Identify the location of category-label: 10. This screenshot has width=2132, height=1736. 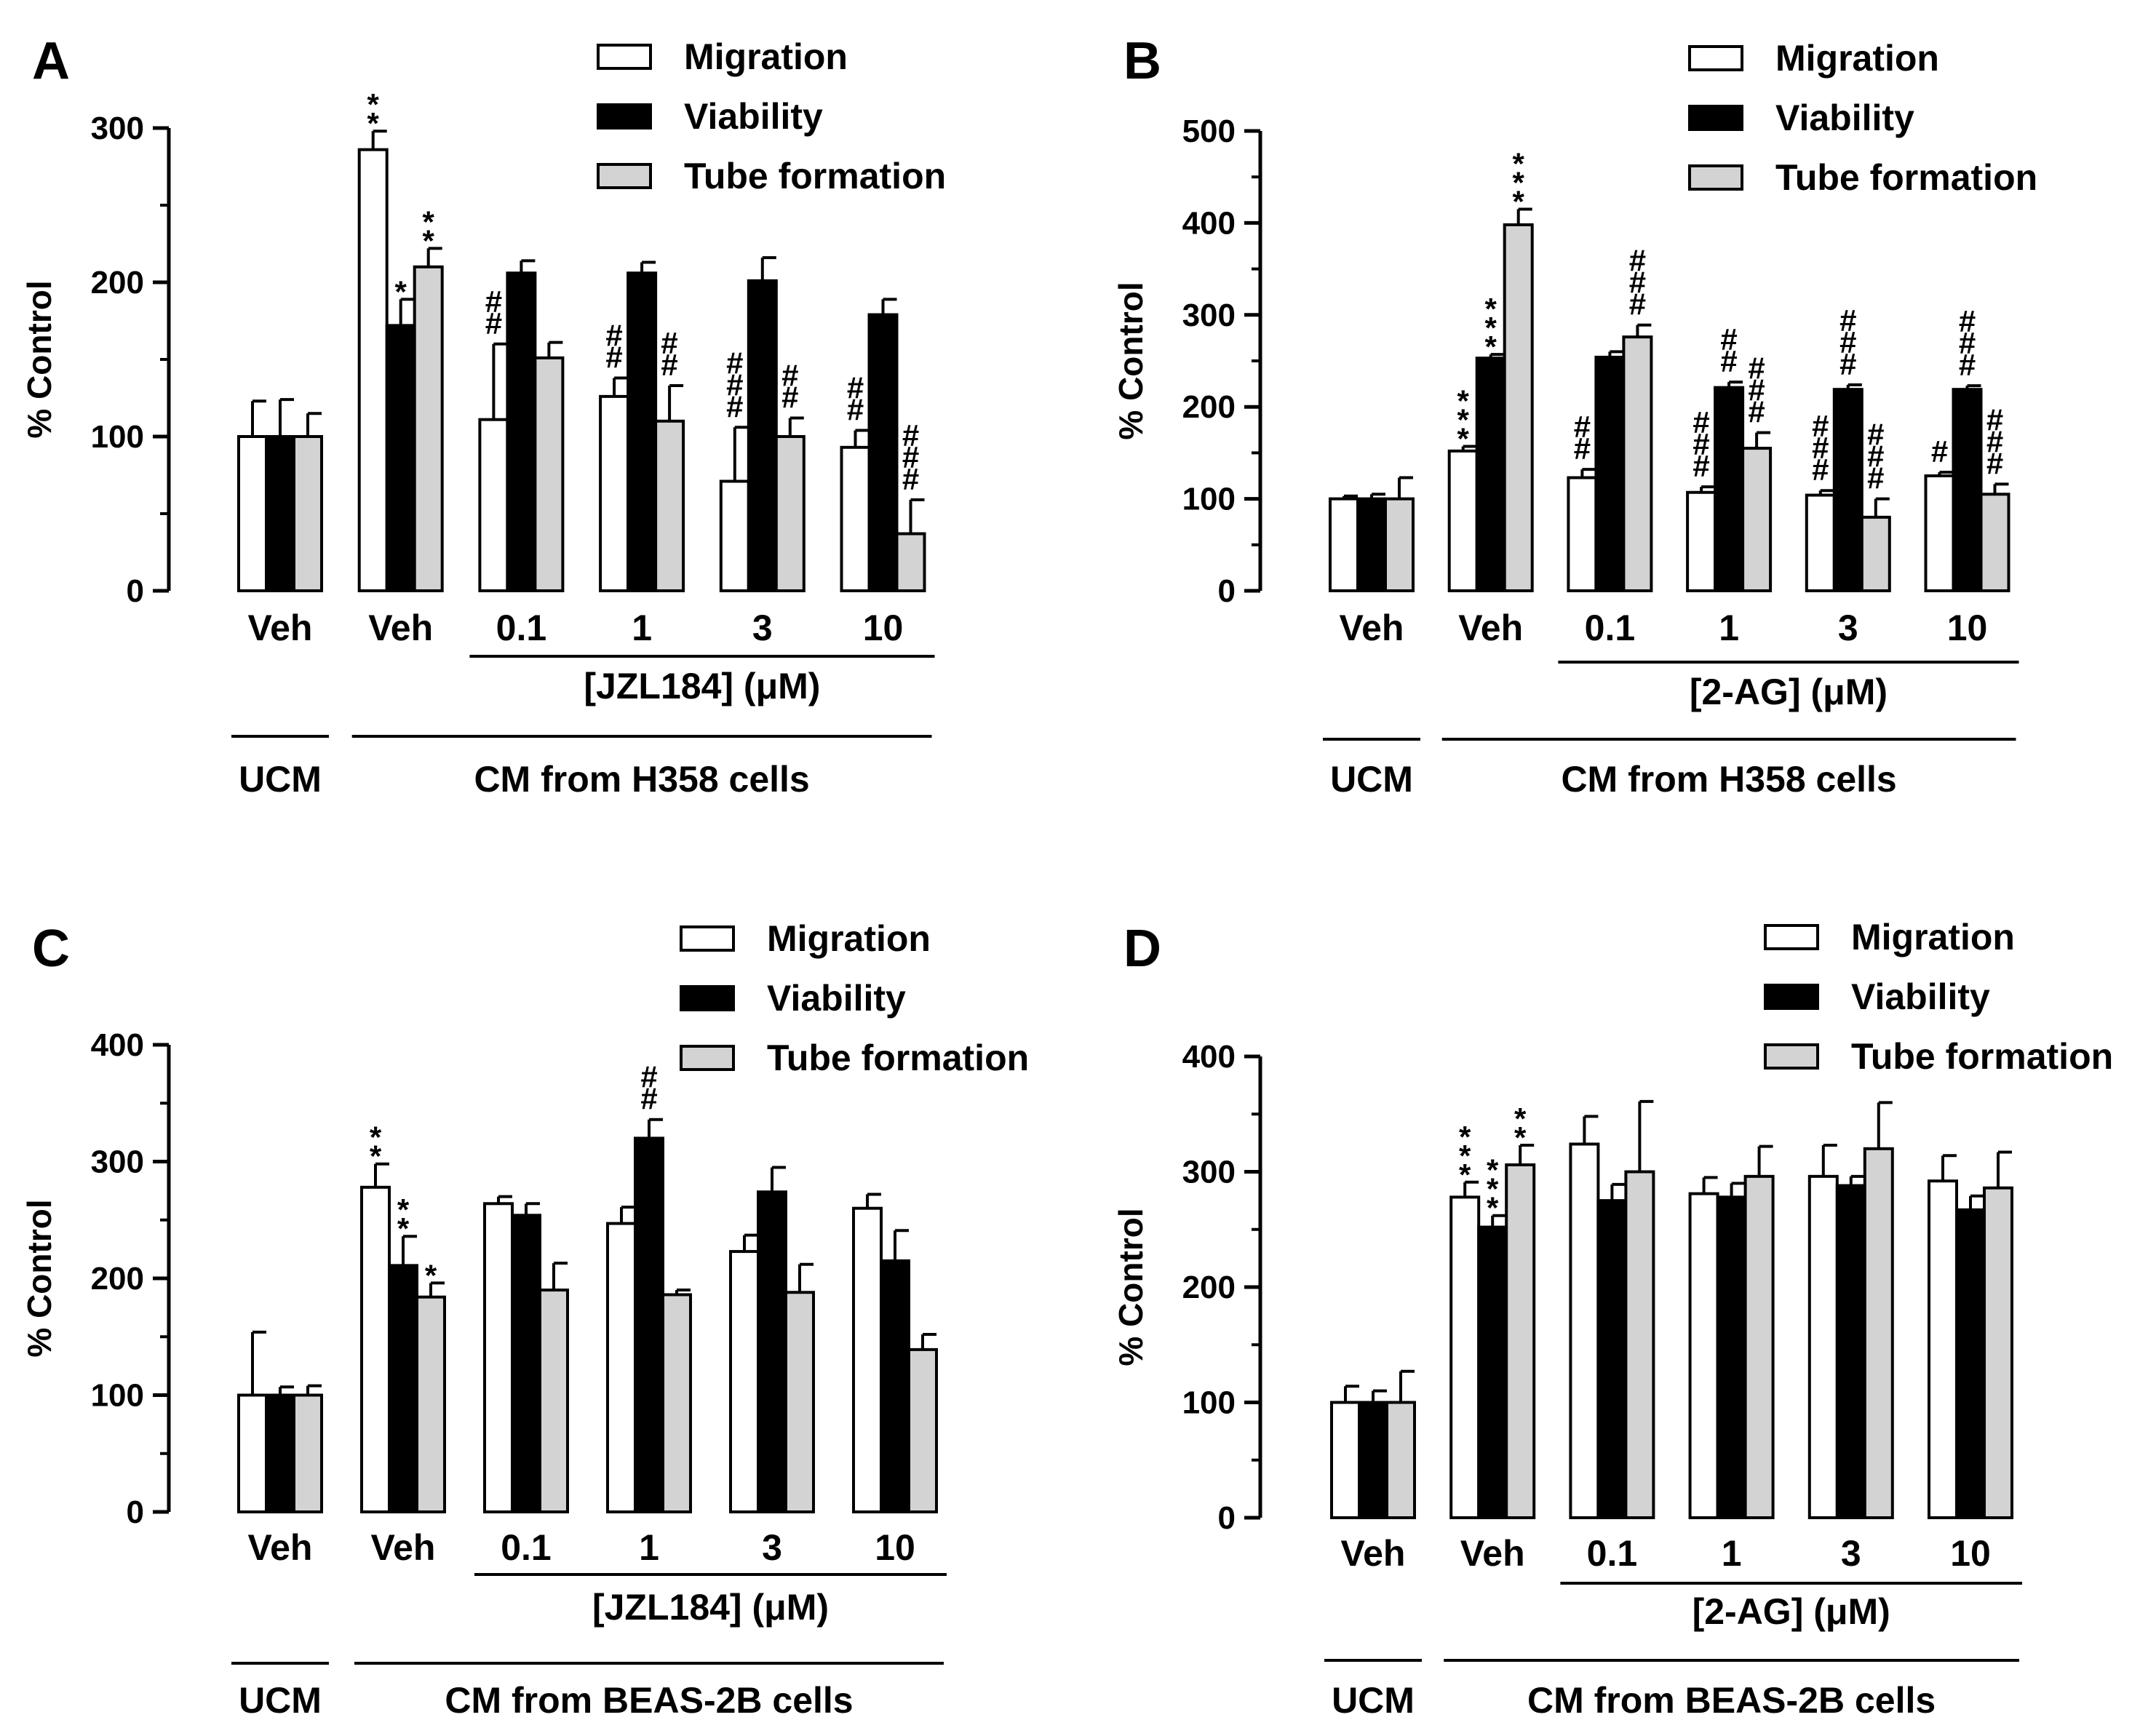
(1970, 1553).